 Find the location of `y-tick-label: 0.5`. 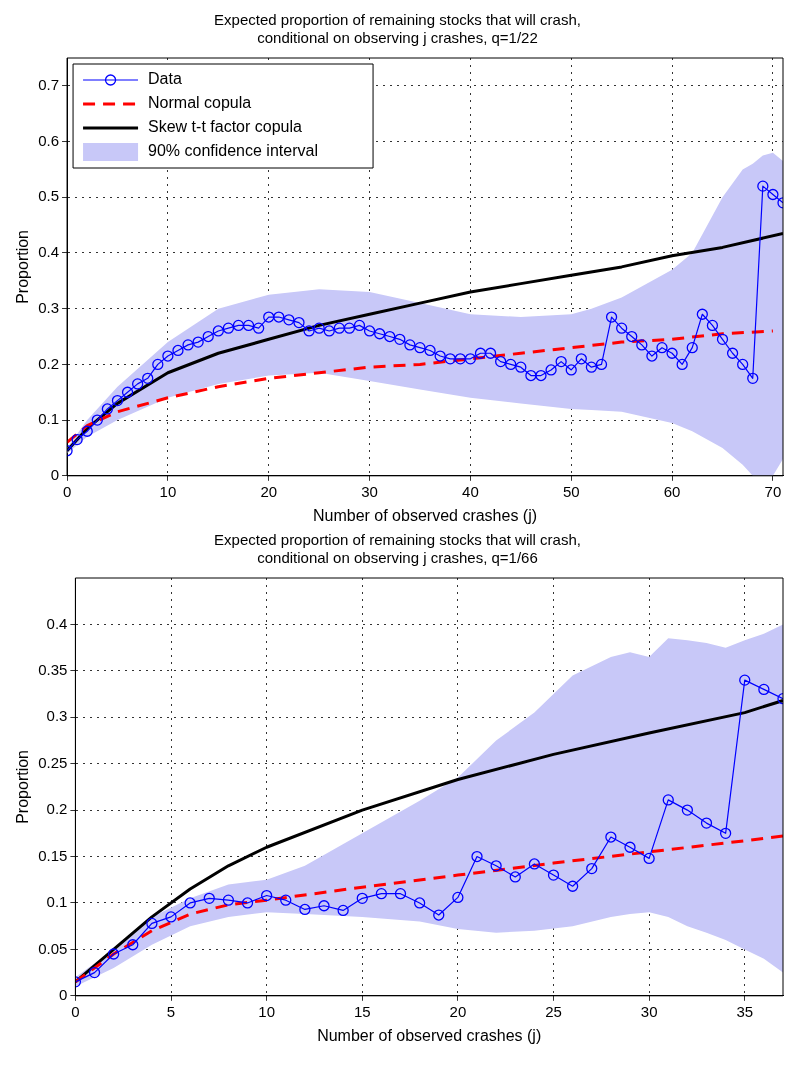

y-tick-label: 0.5 is located at coordinates (49, 196).